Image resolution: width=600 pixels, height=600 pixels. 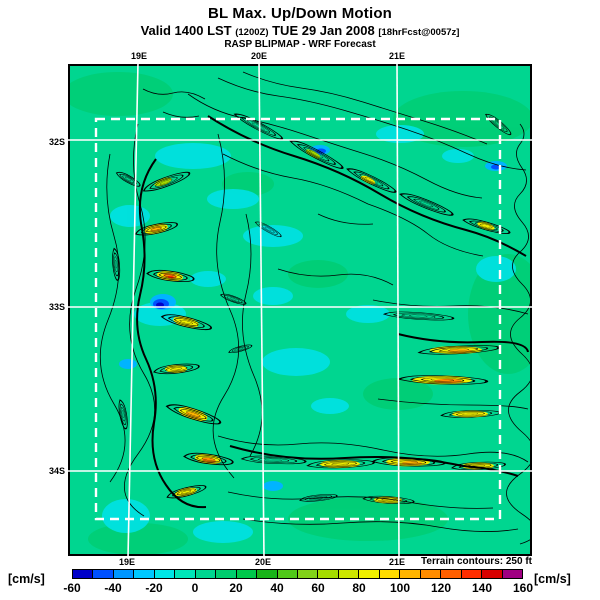 What do you see at coordinates (252, 32) in the screenshot?
I see `valid-time-utc: (1200Z)` at bounding box center [252, 32].